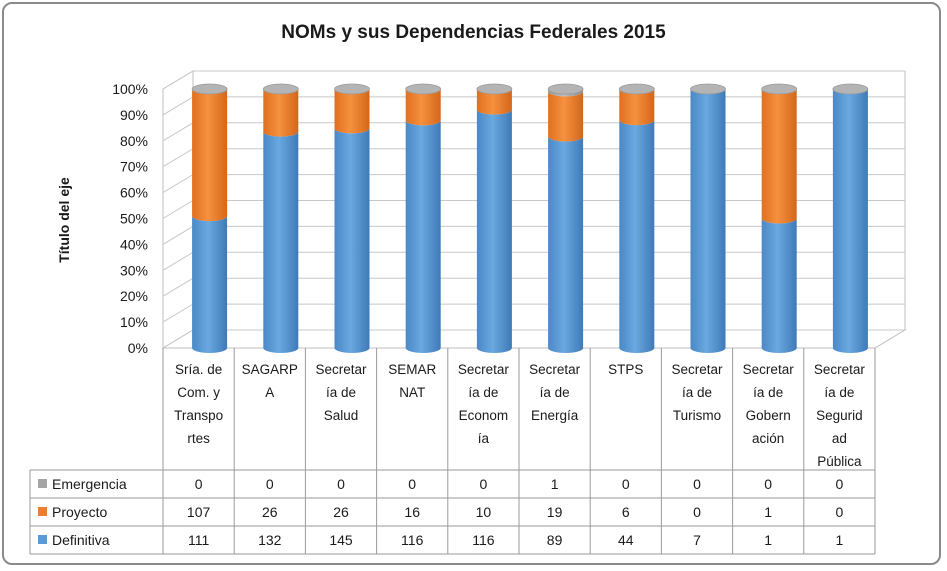  What do you see at coordinates (198, 392) in the screenshot?
I see `category-label: Com. y` at bounding box center [198, 392].